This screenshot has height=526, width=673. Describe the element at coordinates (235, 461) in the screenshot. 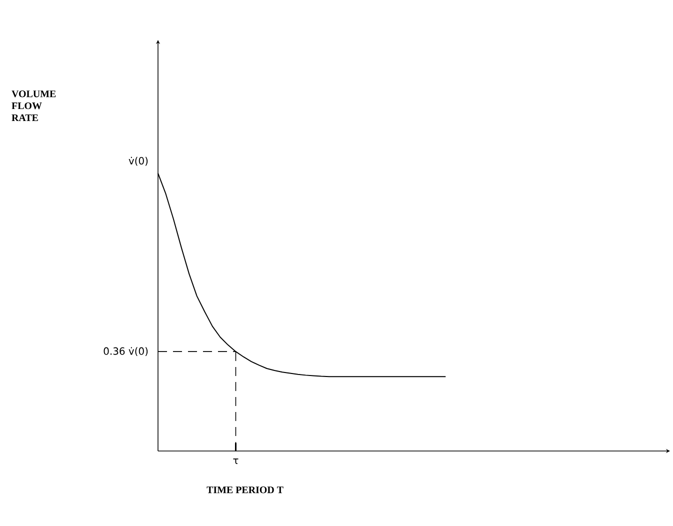

I see `text: τ` at that location.